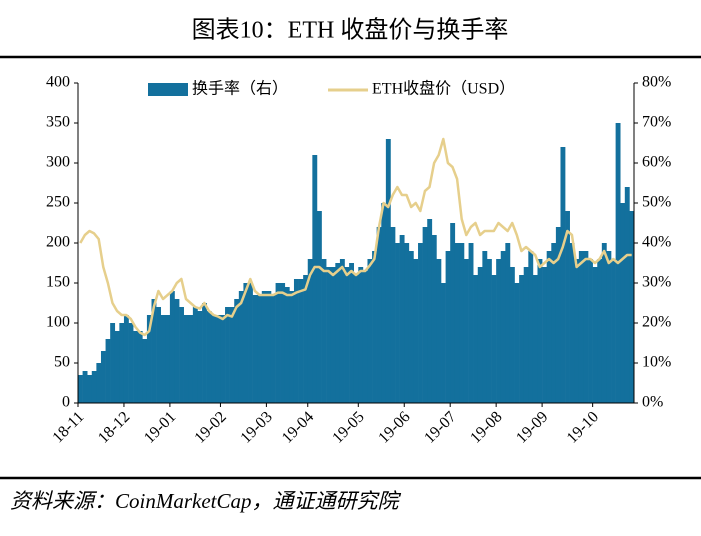 The image size is (701, 536). Describe the element at coordinates (348, 427) in the screenshot. I see `x-tick-label: 19-05` at that location.